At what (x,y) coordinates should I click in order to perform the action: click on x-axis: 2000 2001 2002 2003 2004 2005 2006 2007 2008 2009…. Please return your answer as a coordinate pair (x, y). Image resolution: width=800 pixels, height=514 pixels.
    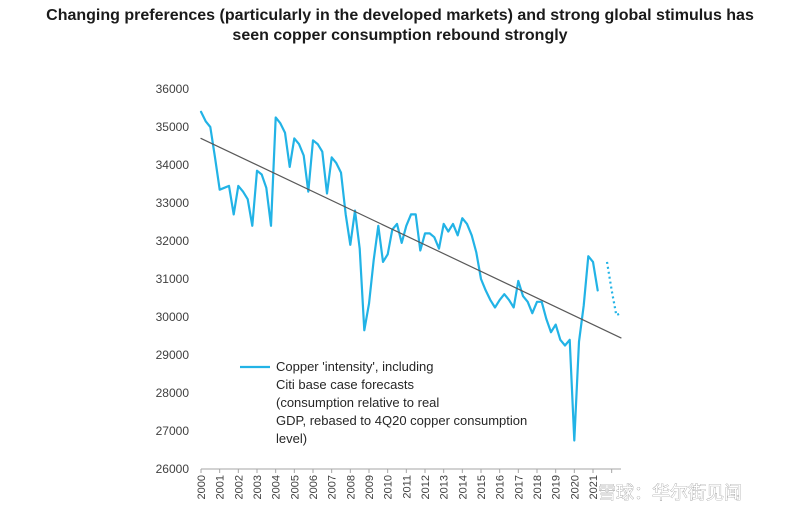
    Looking at the image, I should click on (408, 483).